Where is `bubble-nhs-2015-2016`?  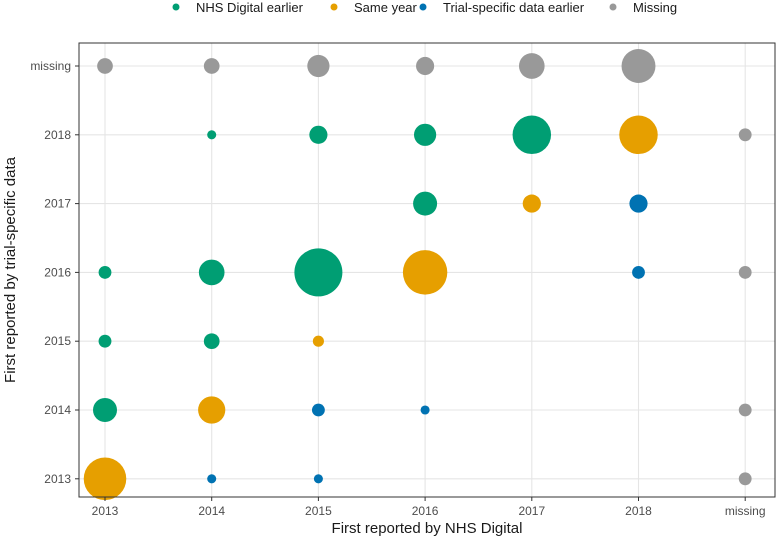 bubble-nhs-2015-2016 is located at coordinates (318, 272).